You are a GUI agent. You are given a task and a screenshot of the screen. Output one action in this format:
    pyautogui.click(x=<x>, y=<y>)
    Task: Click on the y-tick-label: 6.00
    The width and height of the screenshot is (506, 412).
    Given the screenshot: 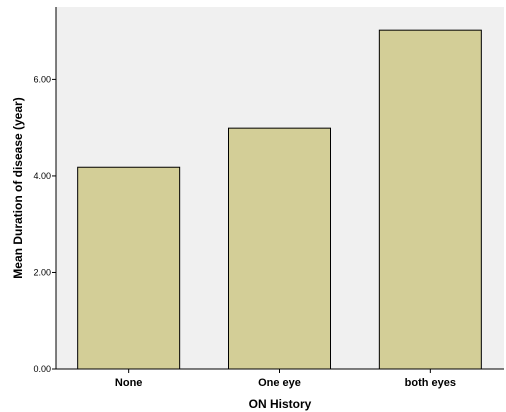 What is the action you would take?
    pyautogui.click(x=42, y=79)
    